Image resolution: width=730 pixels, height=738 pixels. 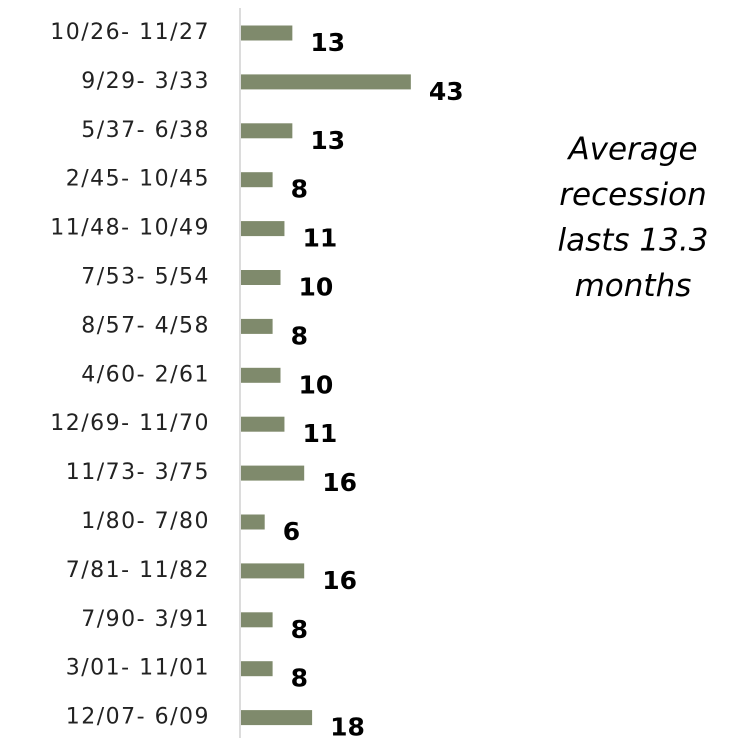 What do you see at coordinates (145, 325) in the screenshot?
I see `y-tick-label: 8/57- 4/58` at bounding box center [145, 325].